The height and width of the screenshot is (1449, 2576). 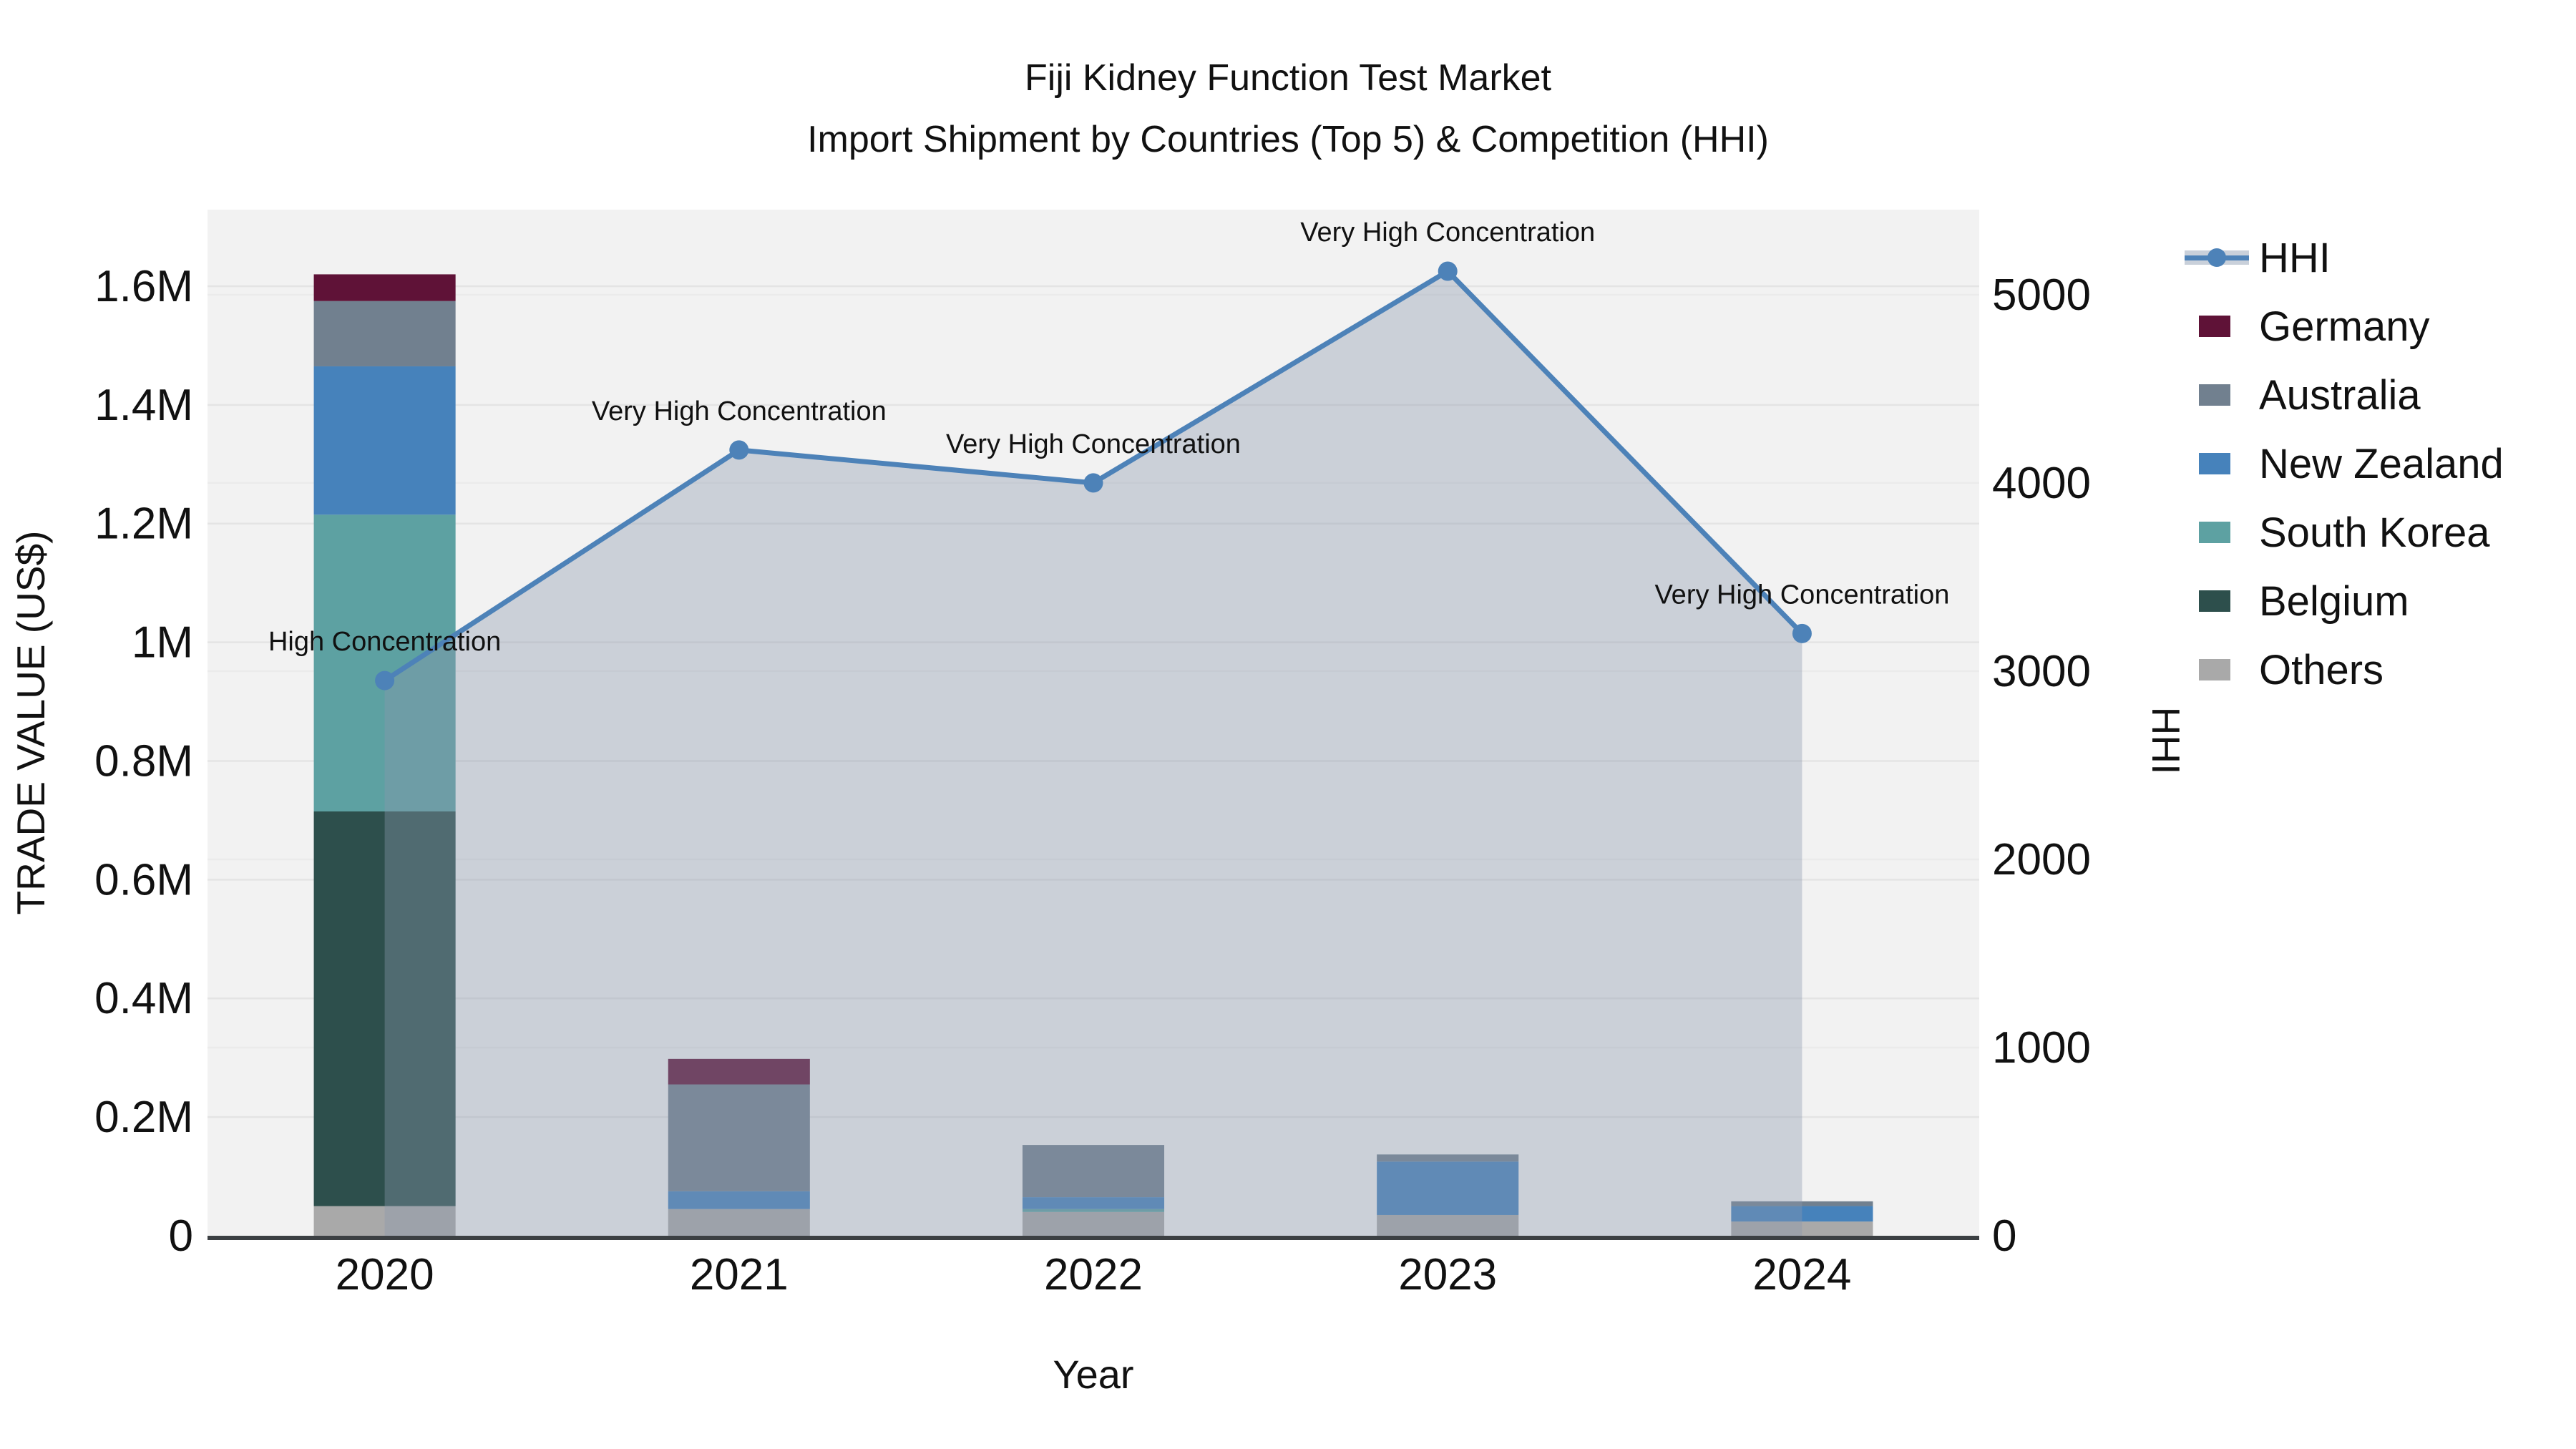 What do you see at coordinates (384, 1221) in the screenshot?
I see `bar-segment-others-2020` at bounding box center [384, 1221].